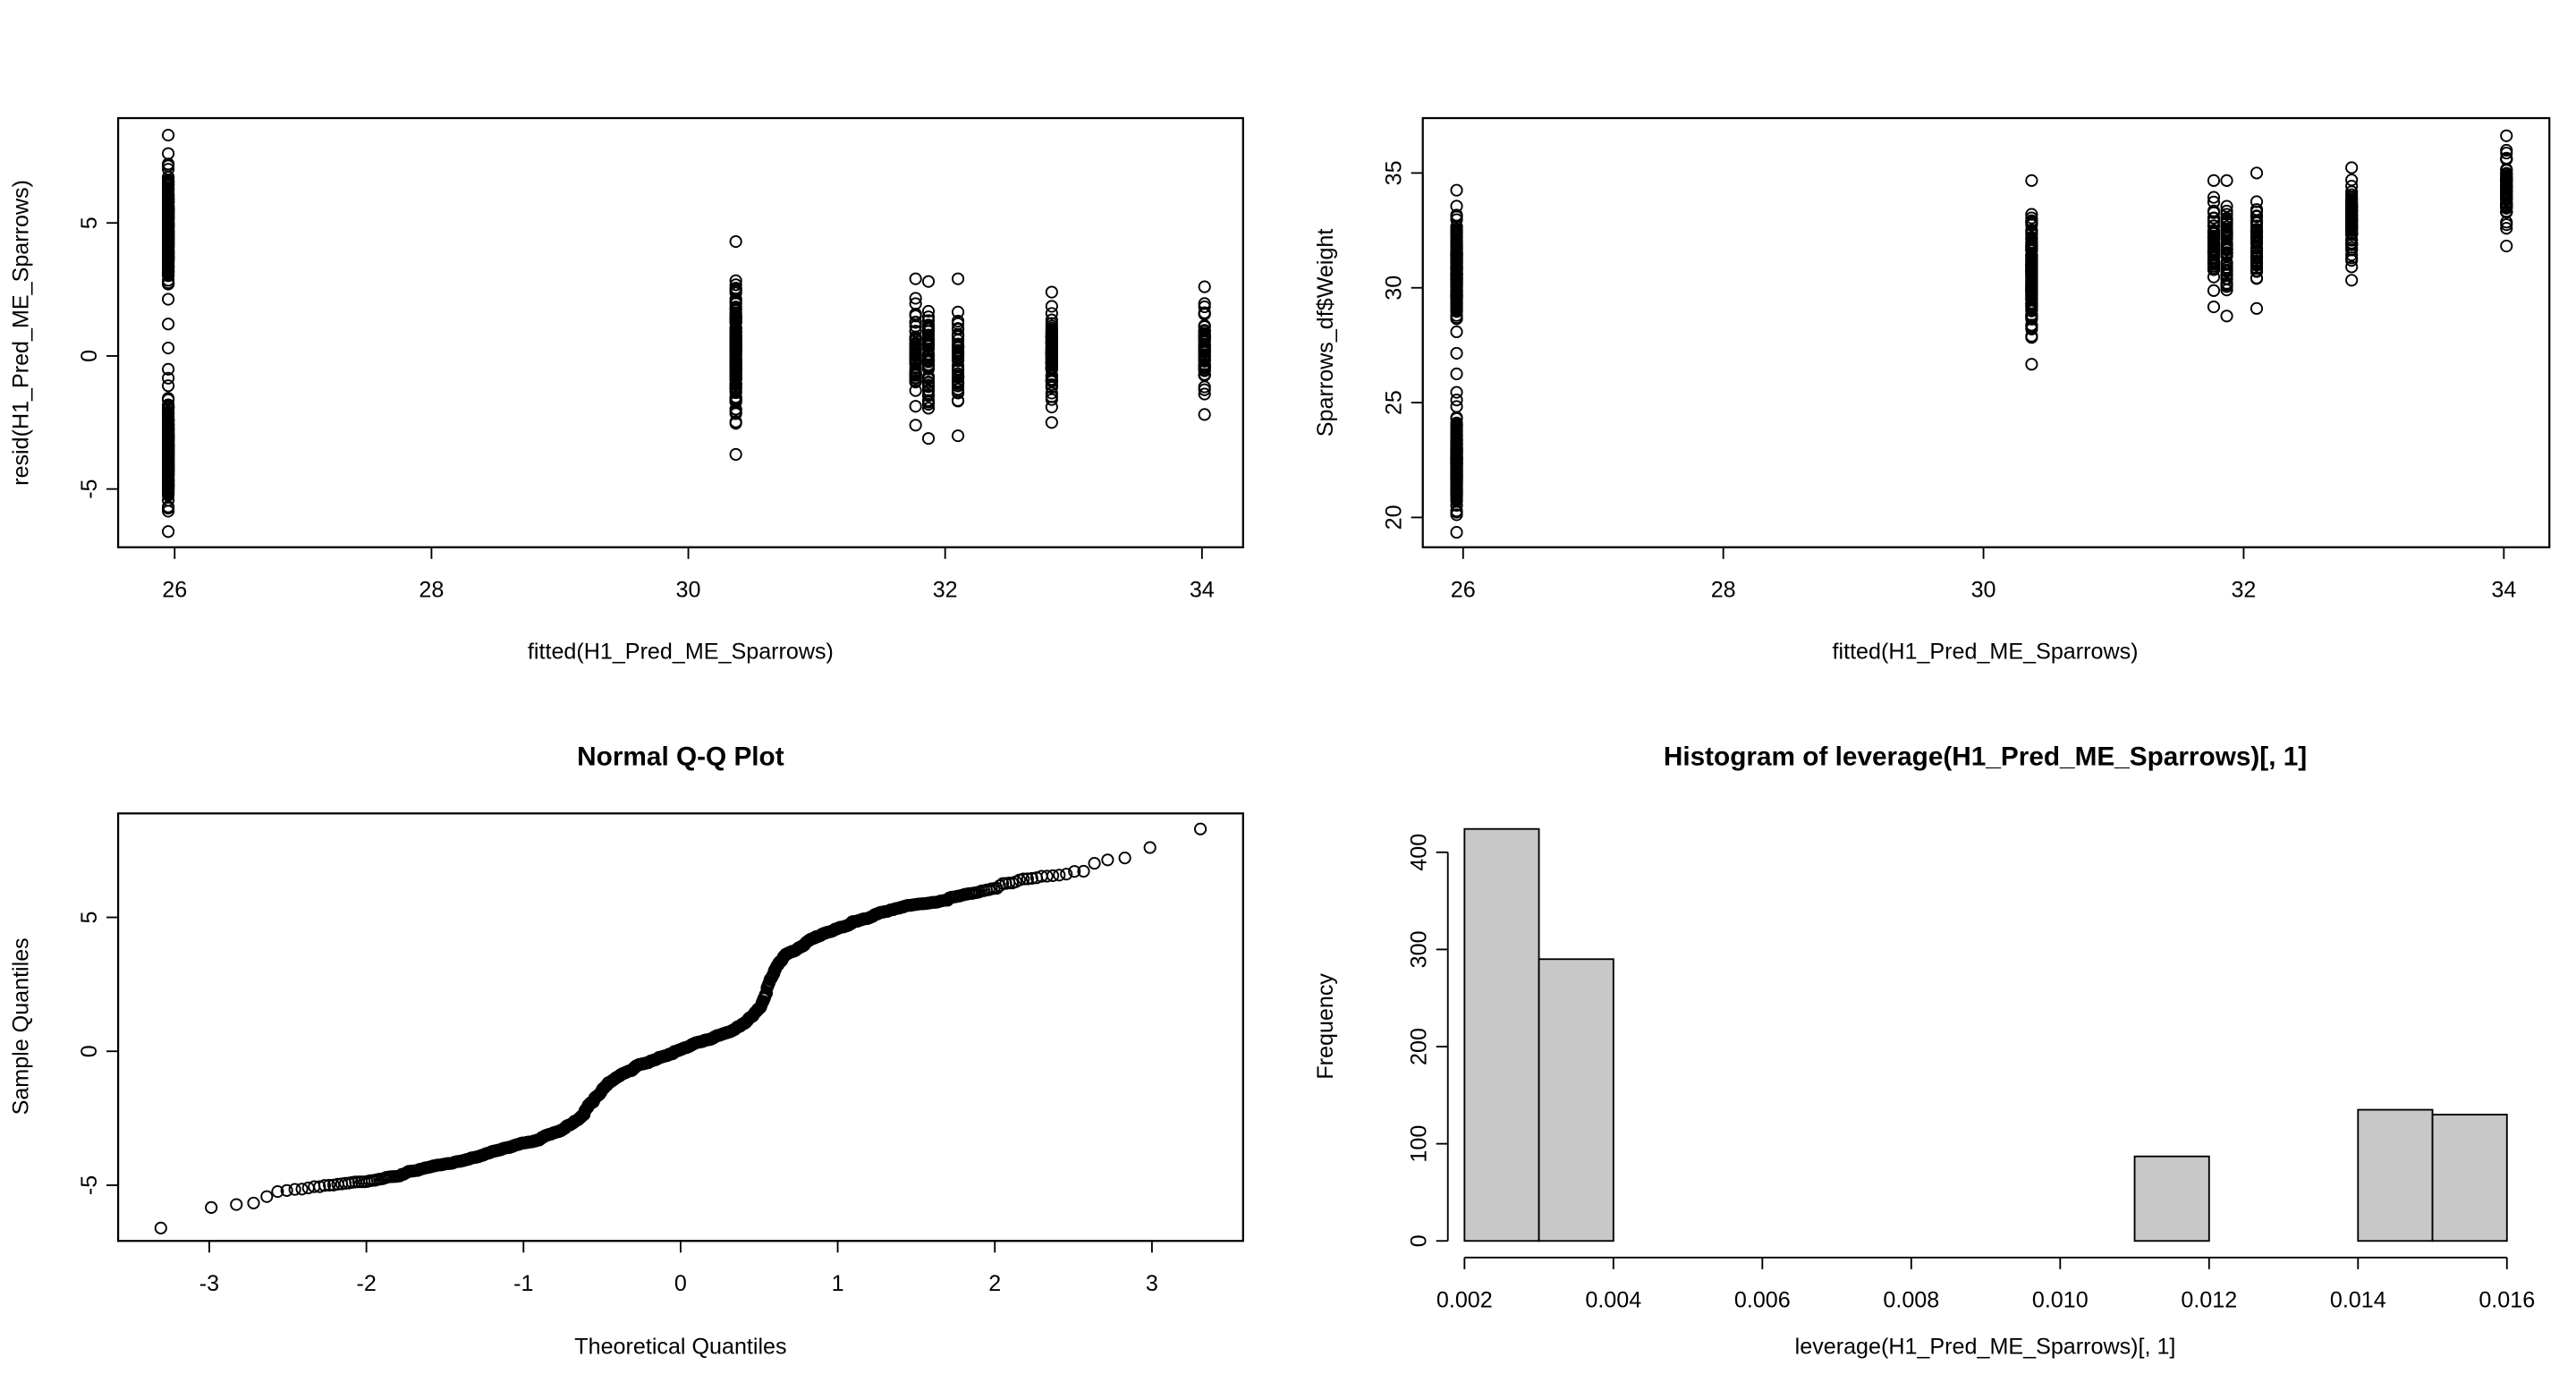  Describe the element at coordinates (1394, 172) in the screenshot. I see `y-tick-label: 35` at that location.